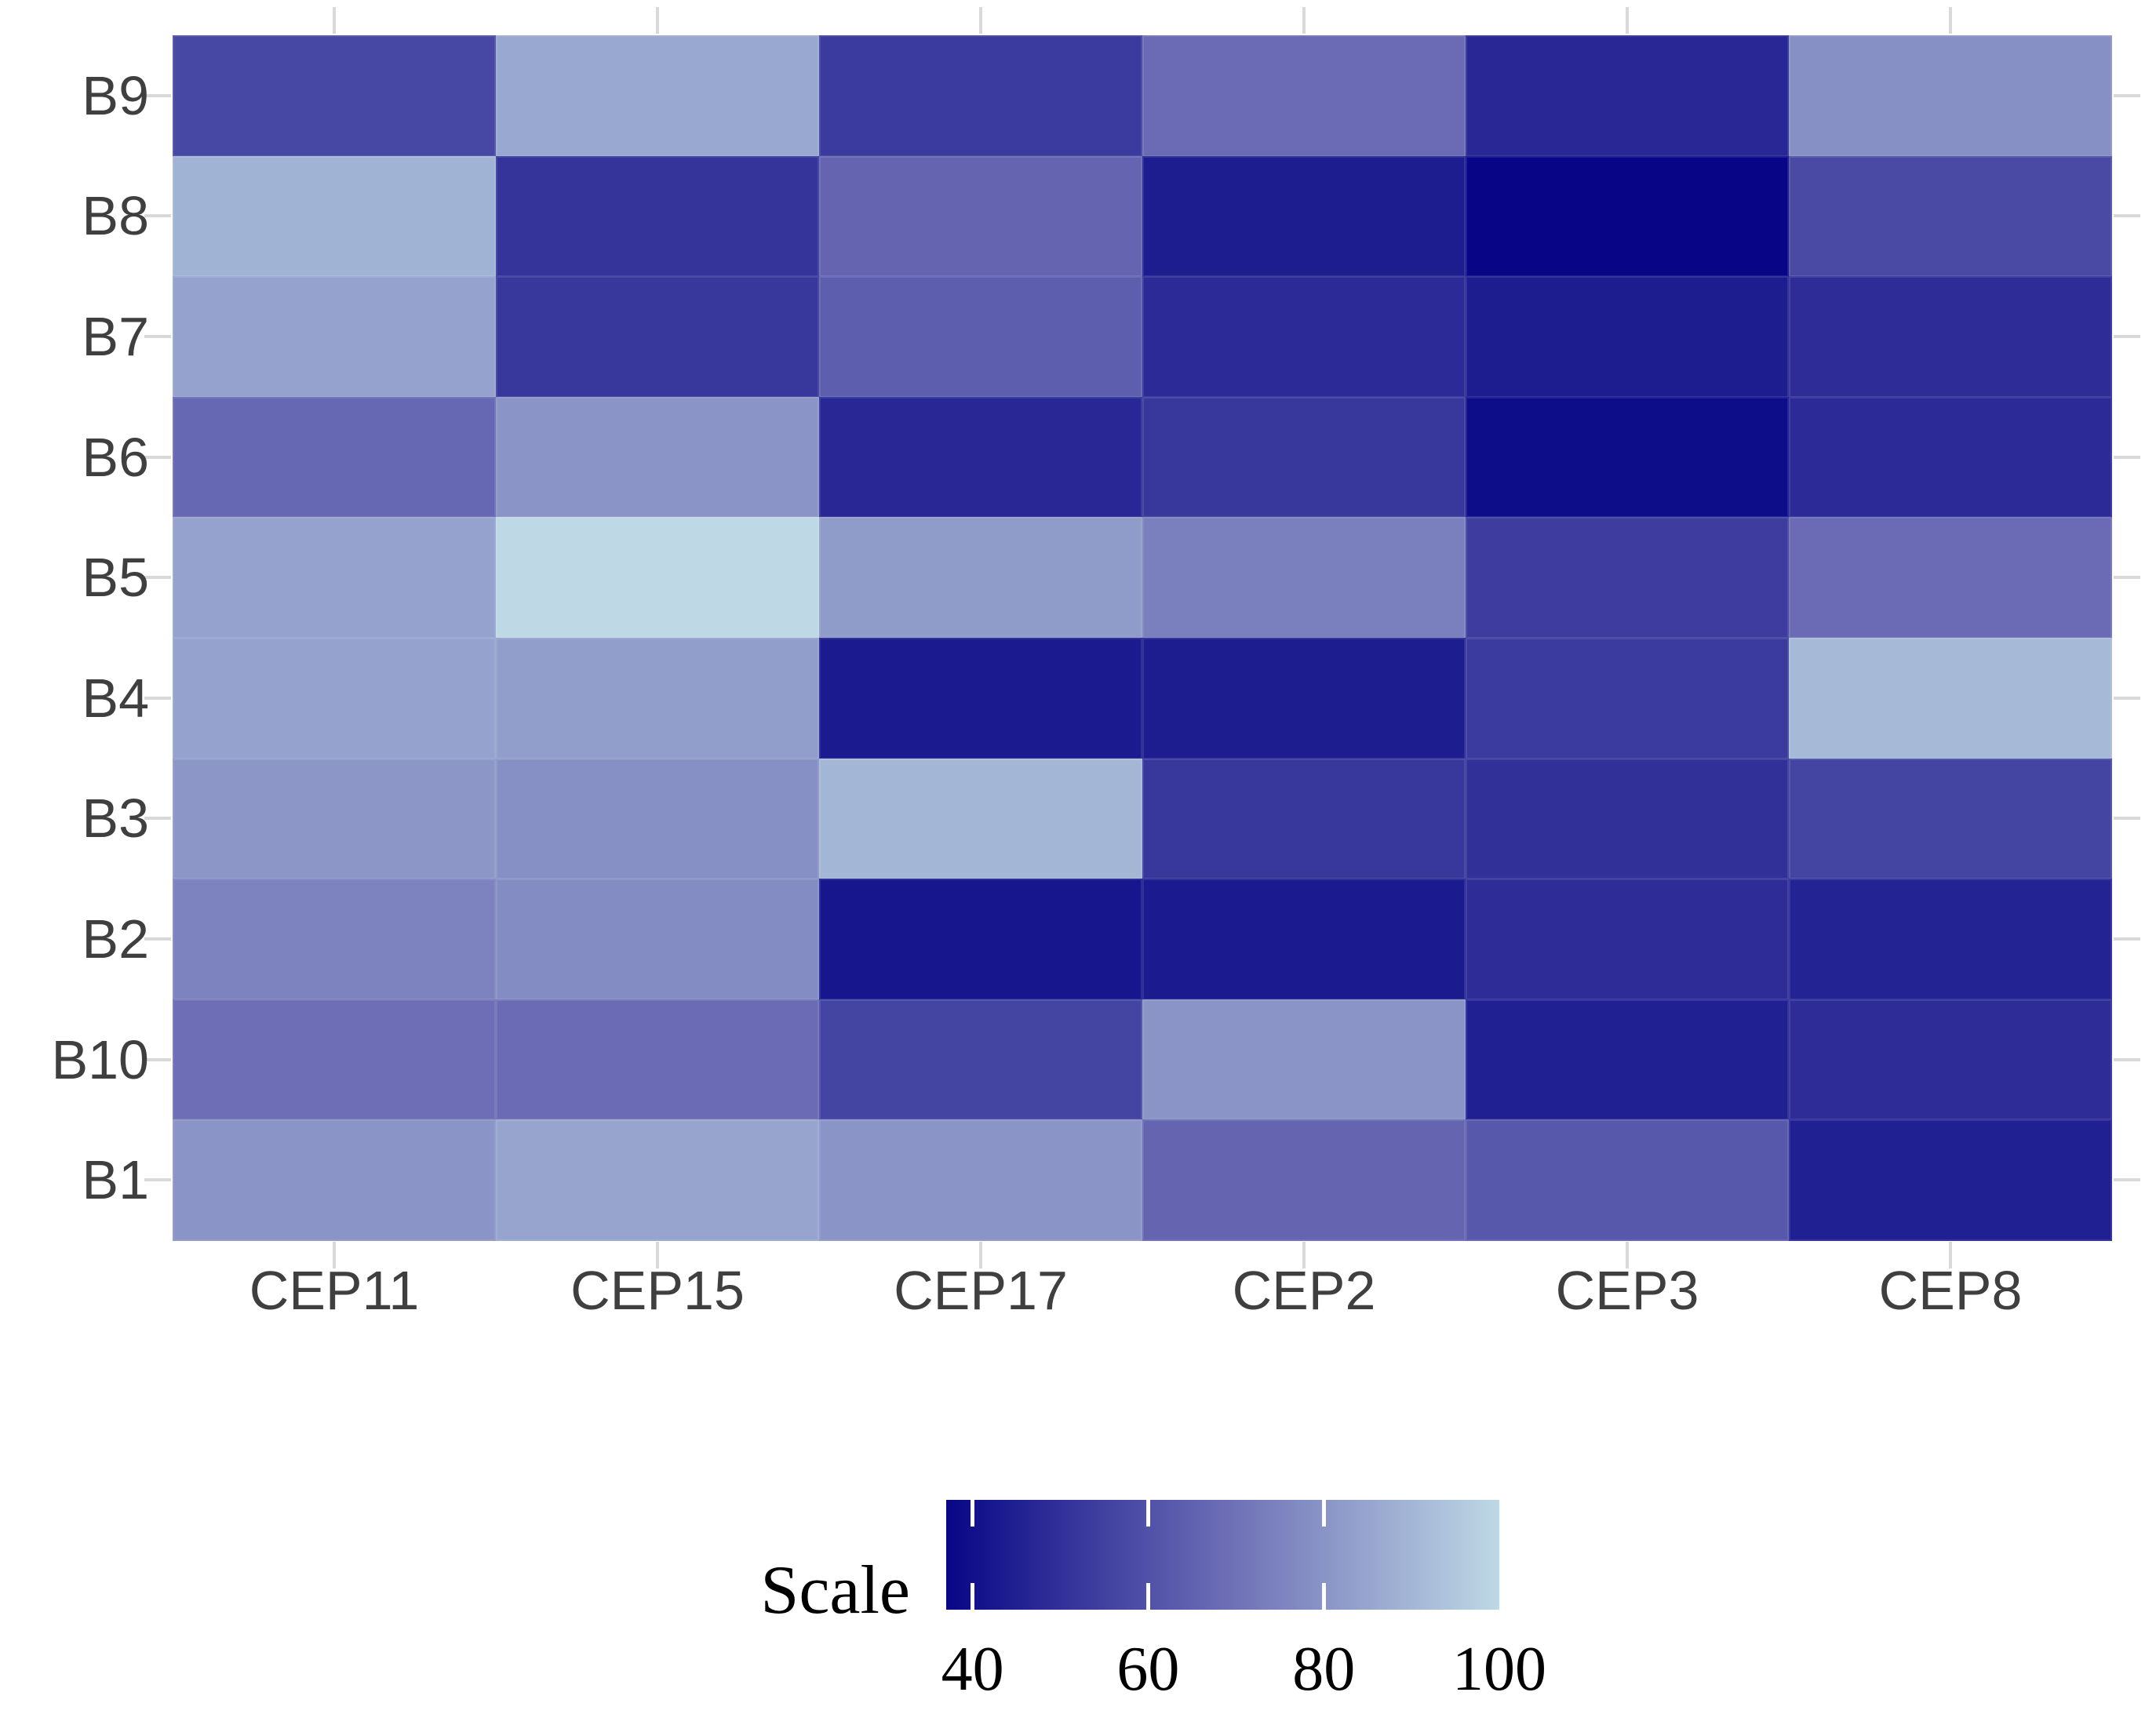  I want to click on legend-tick-label: 40, so click(972, 1669).